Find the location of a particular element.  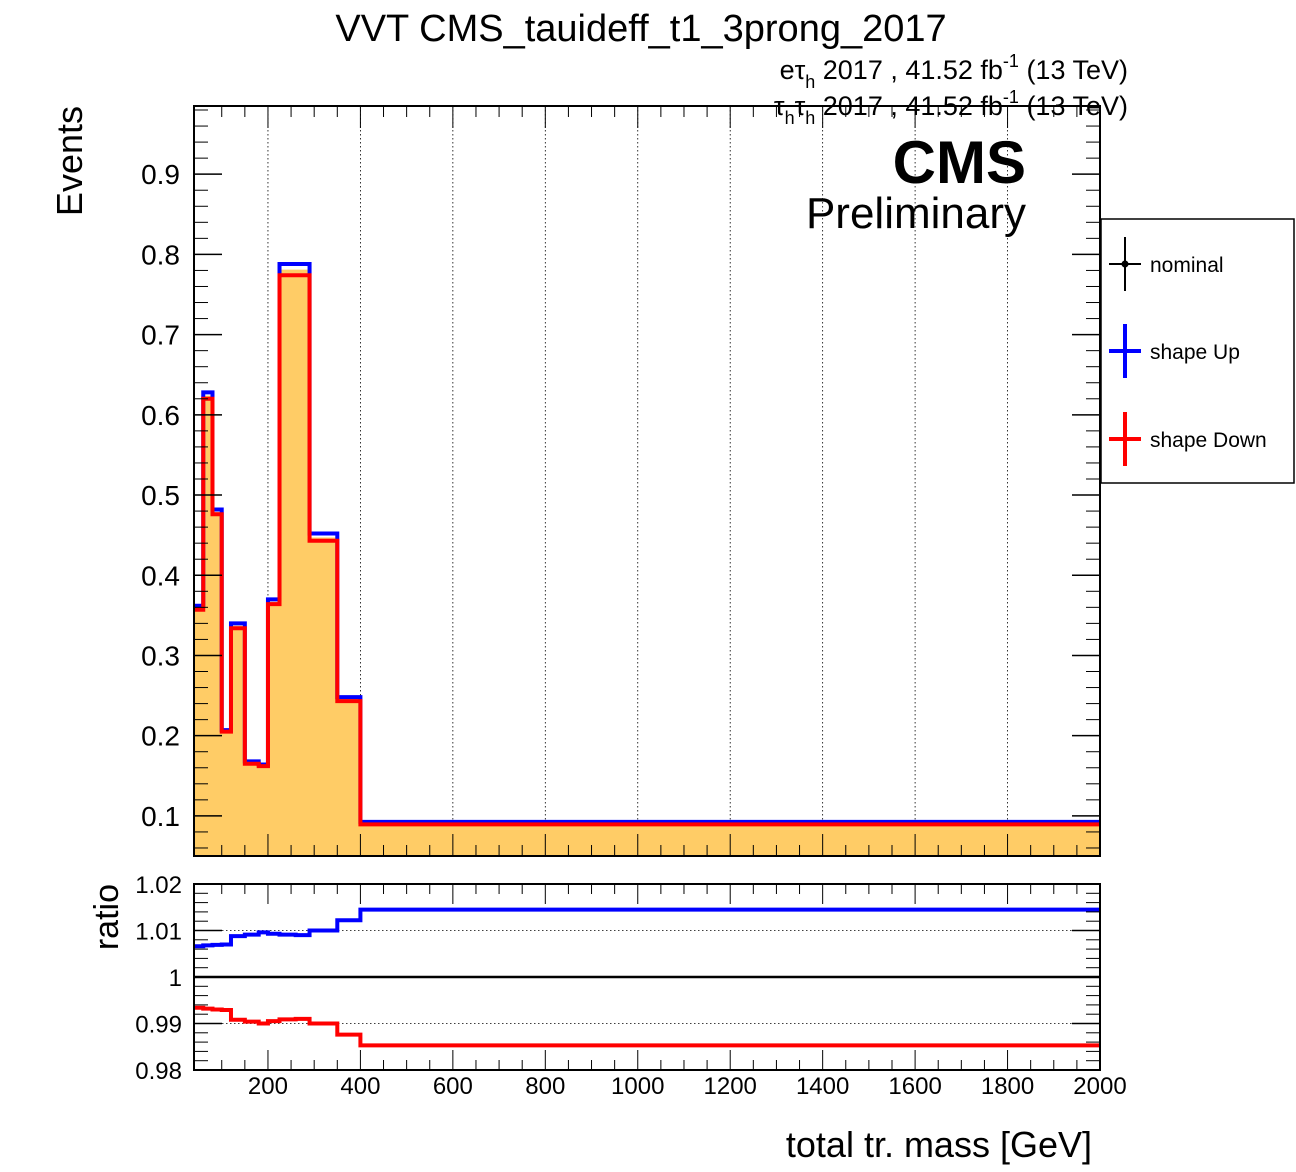

legend: nominal shape Up shape Down is located at coordinates (1197, 351).